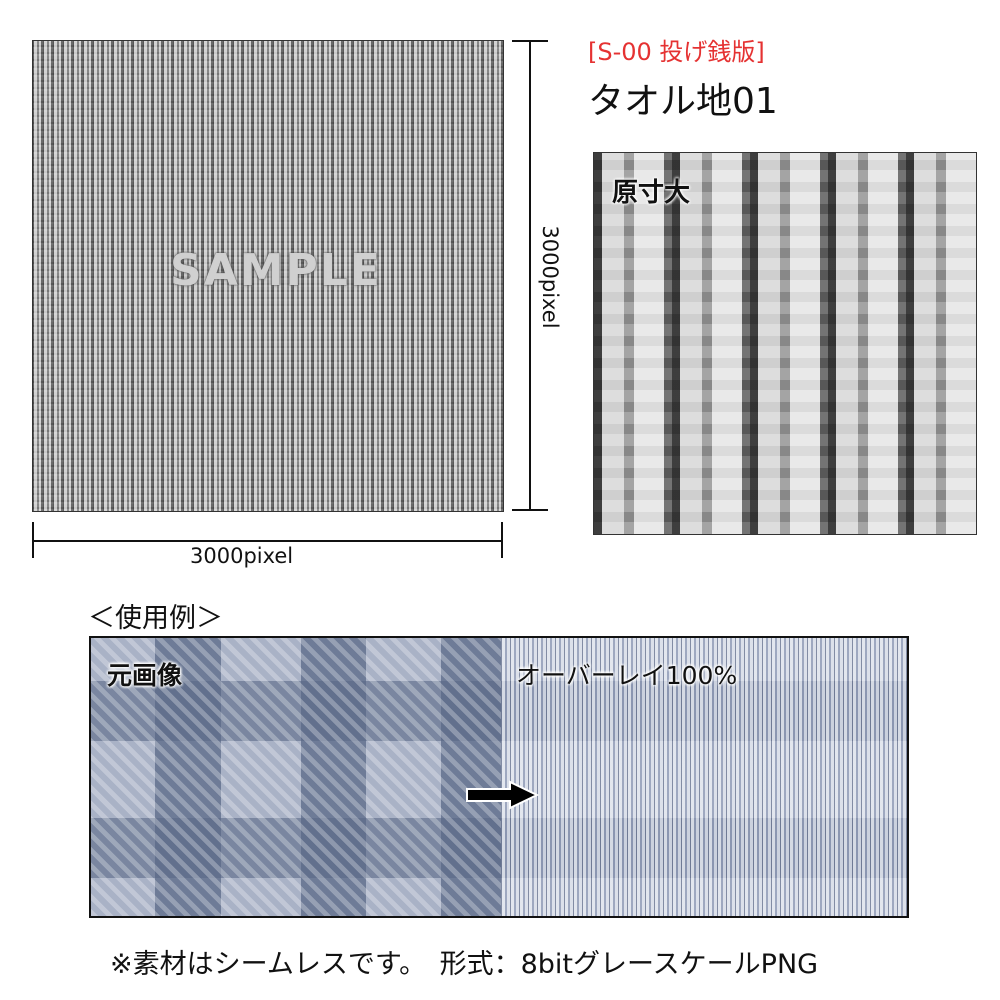 The height and width of the screenshot is (1000, 1000). I want to click on arrow-right-icon, so click(503, 795).